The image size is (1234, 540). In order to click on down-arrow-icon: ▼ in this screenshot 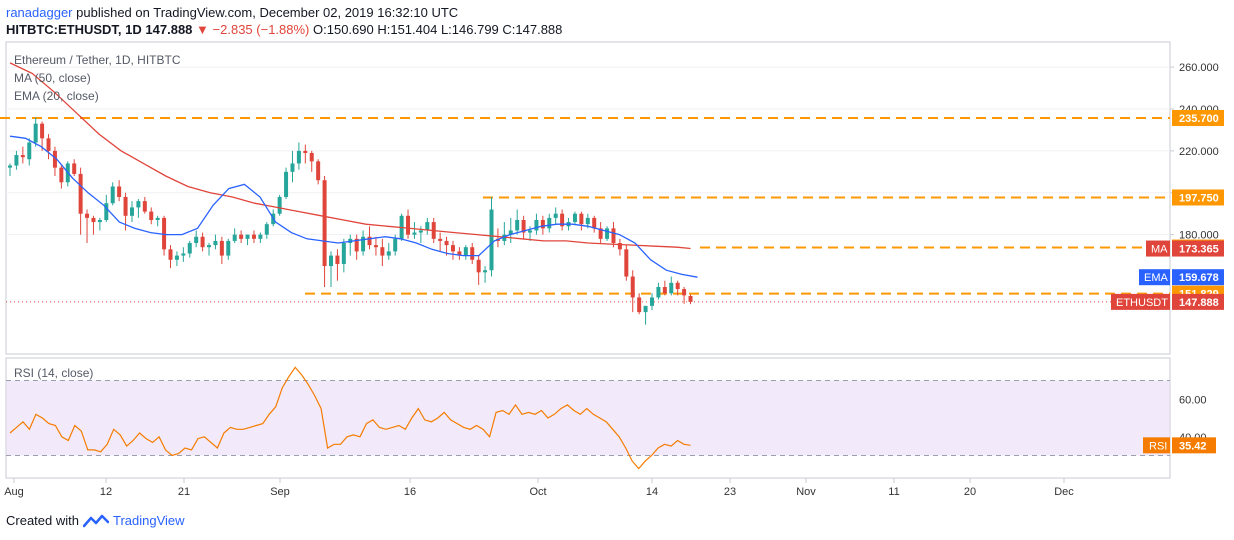, I will do `click(202, 29)`.